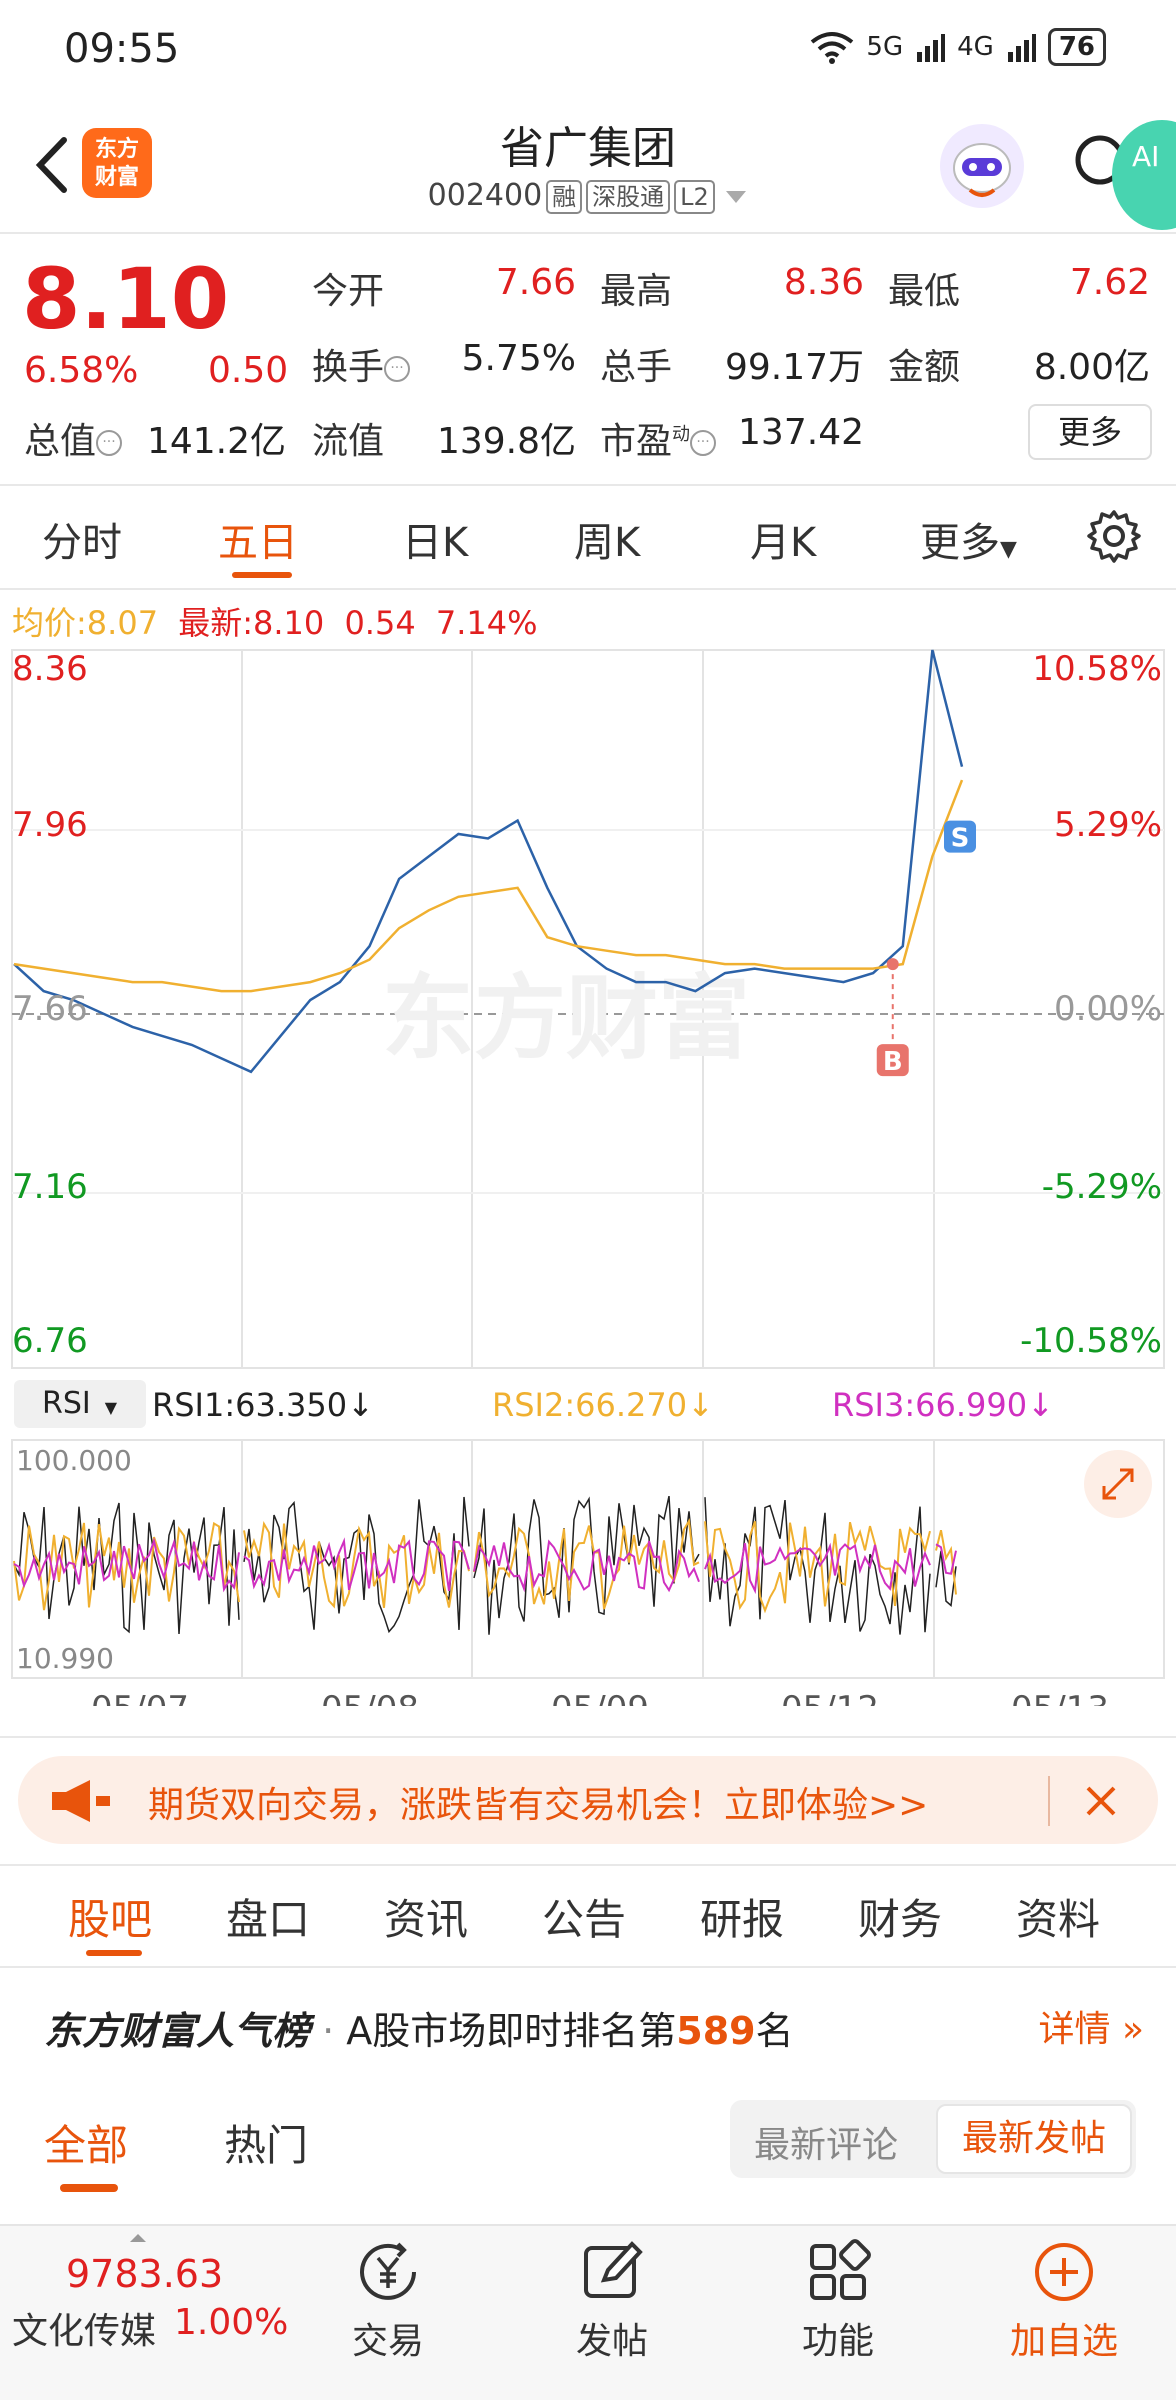 This screenshot has height=2400, width=1176. I want to click on tab-hot-posts: 热门, so click(266, 2145).